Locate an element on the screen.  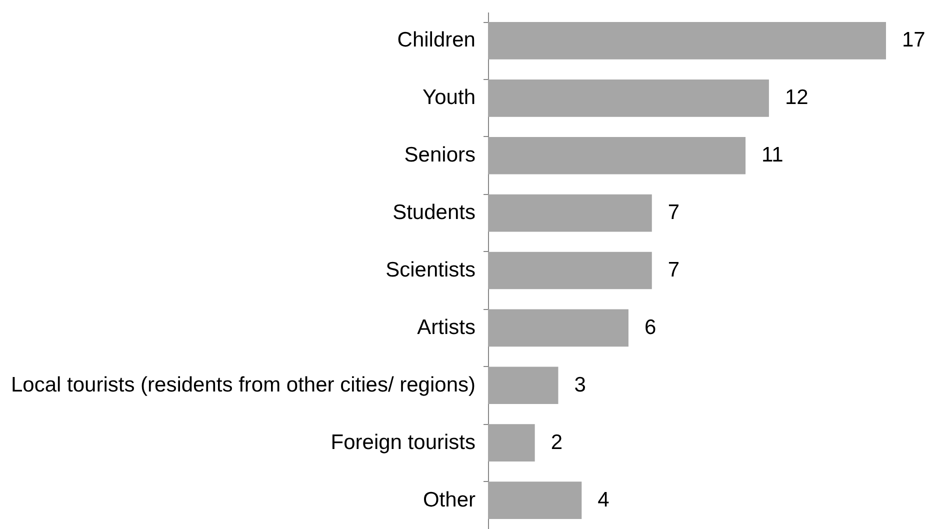
y-tick-label: Artists is located at coordinates (446, 327).